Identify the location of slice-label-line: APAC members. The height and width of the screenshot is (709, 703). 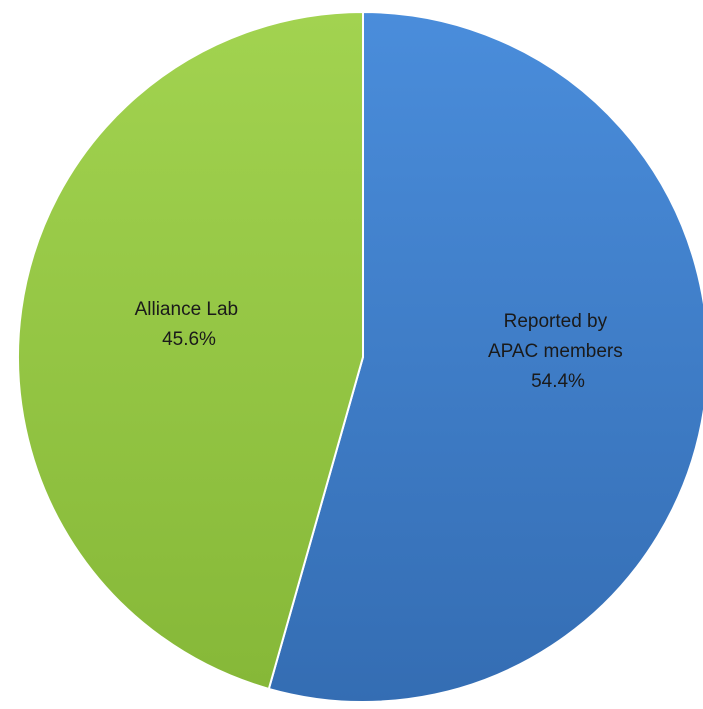
(555, 351).